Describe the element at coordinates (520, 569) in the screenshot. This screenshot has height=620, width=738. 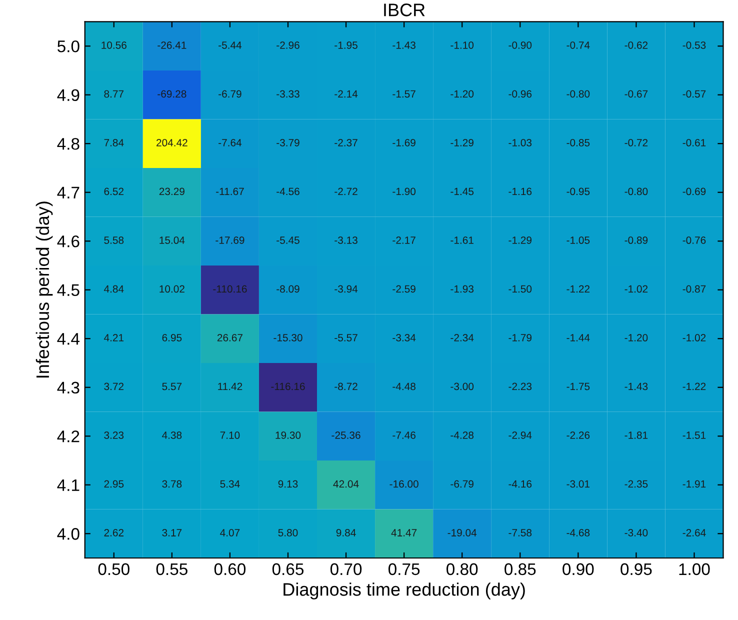
I see `x-tick-label: 0.85` at that location.